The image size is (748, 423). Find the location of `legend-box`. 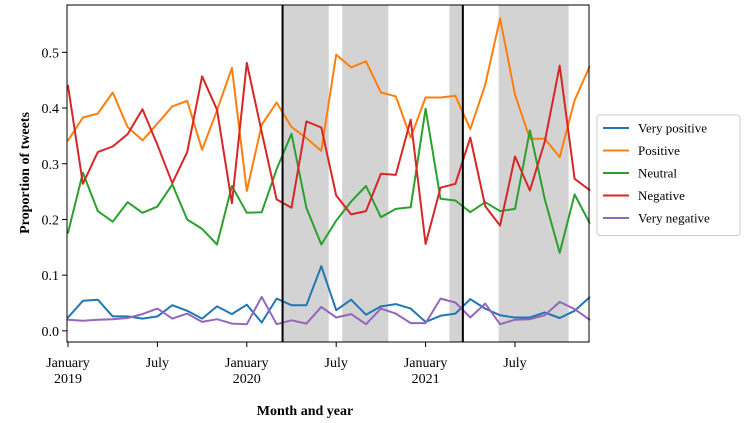

legend-box is located at coordinates (668, 175).